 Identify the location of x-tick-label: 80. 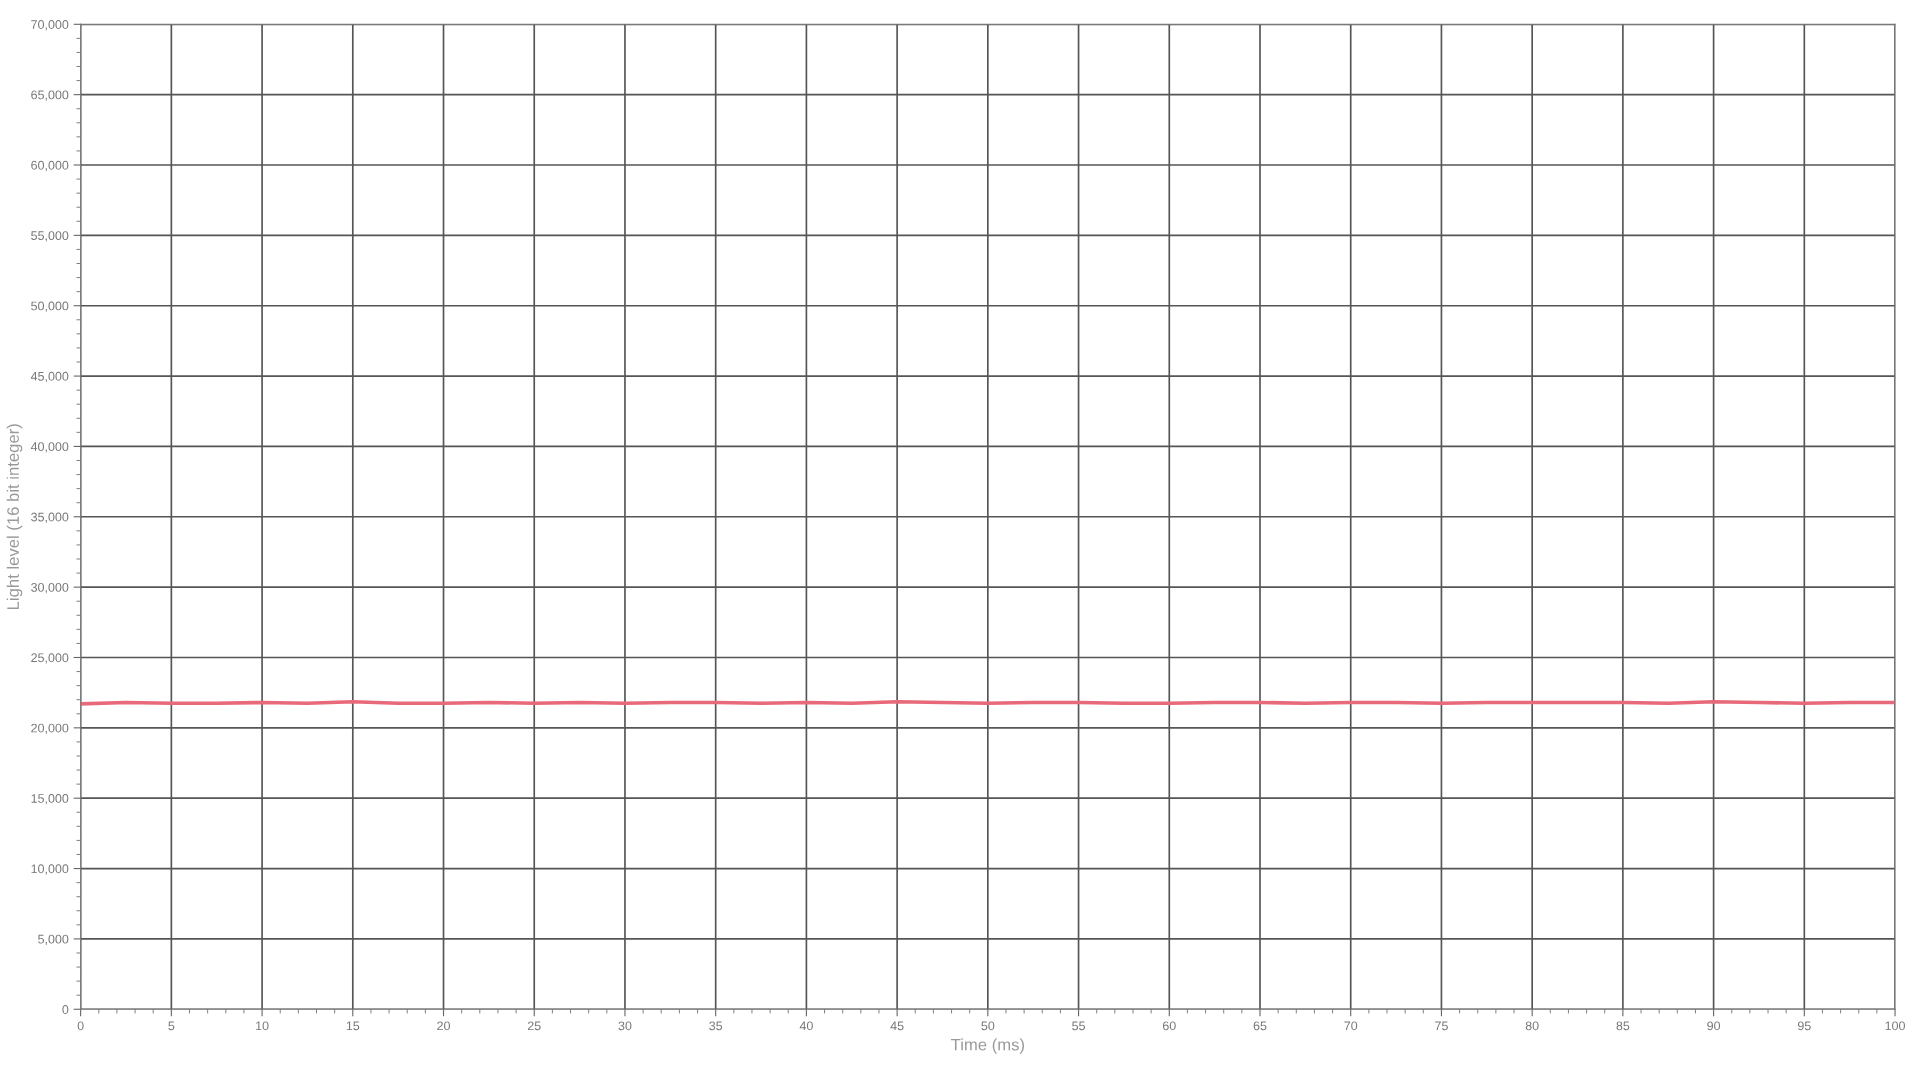
(1532, 1026).